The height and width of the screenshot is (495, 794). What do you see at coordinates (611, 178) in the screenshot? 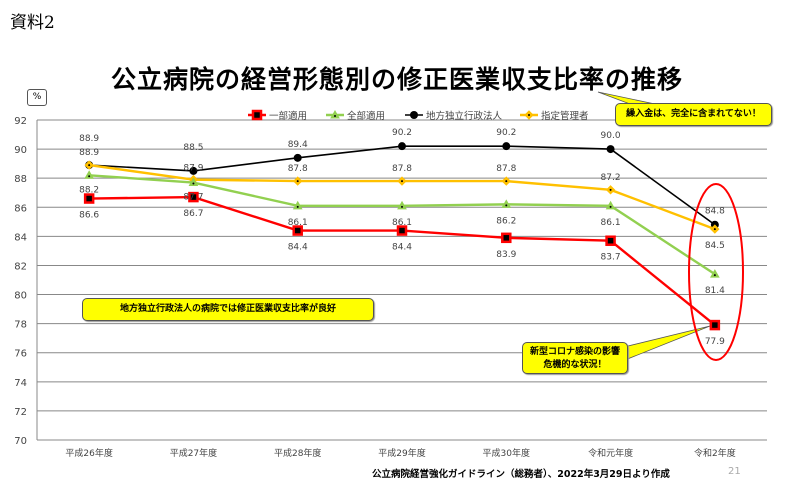
I see `data-label: 87.2` at bounding box center [611, 178].